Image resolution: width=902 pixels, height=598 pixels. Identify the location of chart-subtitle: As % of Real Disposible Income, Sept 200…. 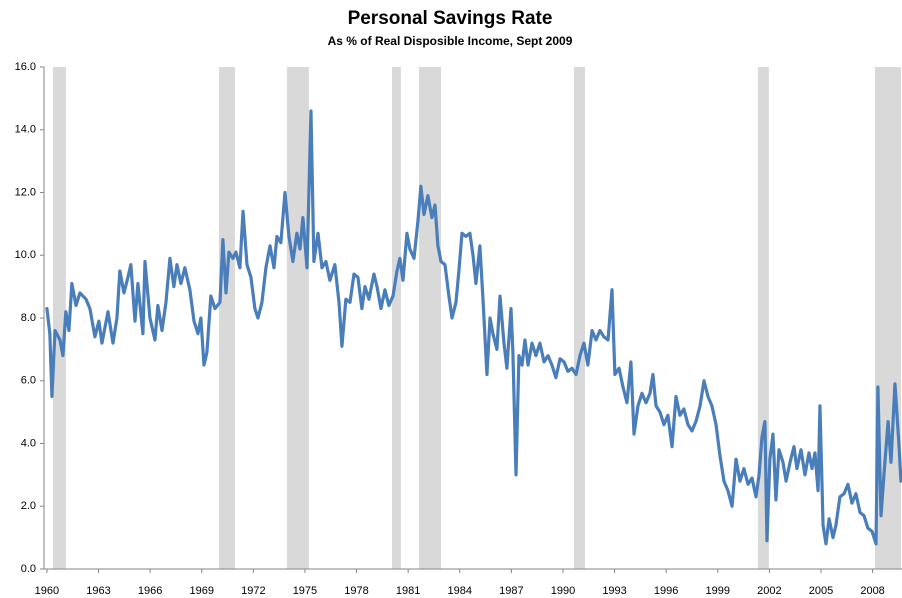
(450, 41).